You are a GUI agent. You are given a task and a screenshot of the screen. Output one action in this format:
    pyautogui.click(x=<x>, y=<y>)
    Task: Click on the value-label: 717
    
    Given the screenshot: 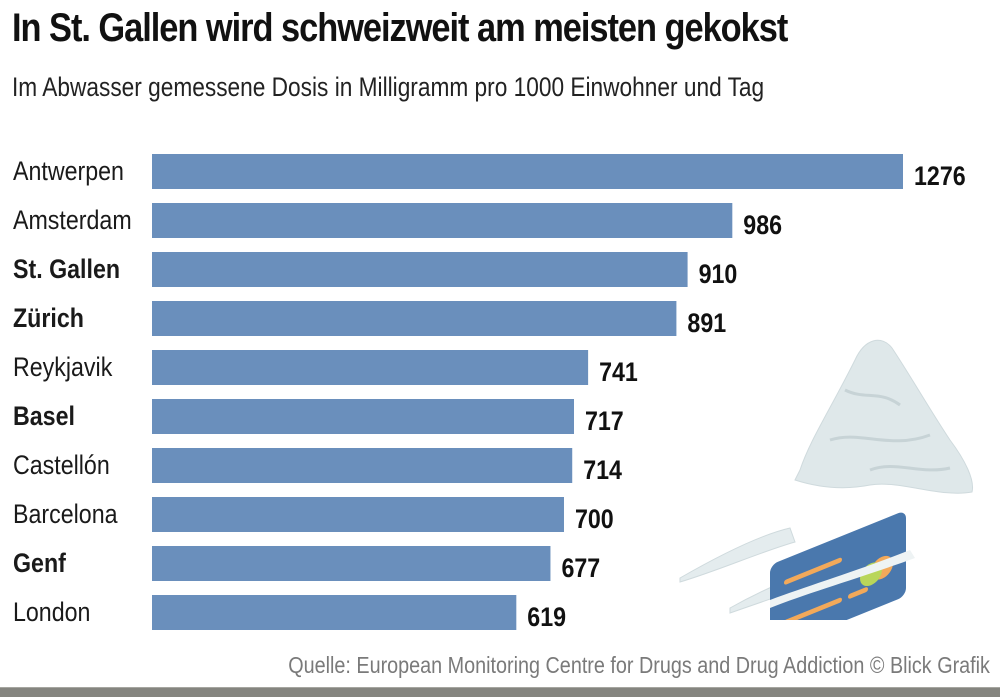 What is the action you would take?
    pyautogui.click(x=604, y=421)
    